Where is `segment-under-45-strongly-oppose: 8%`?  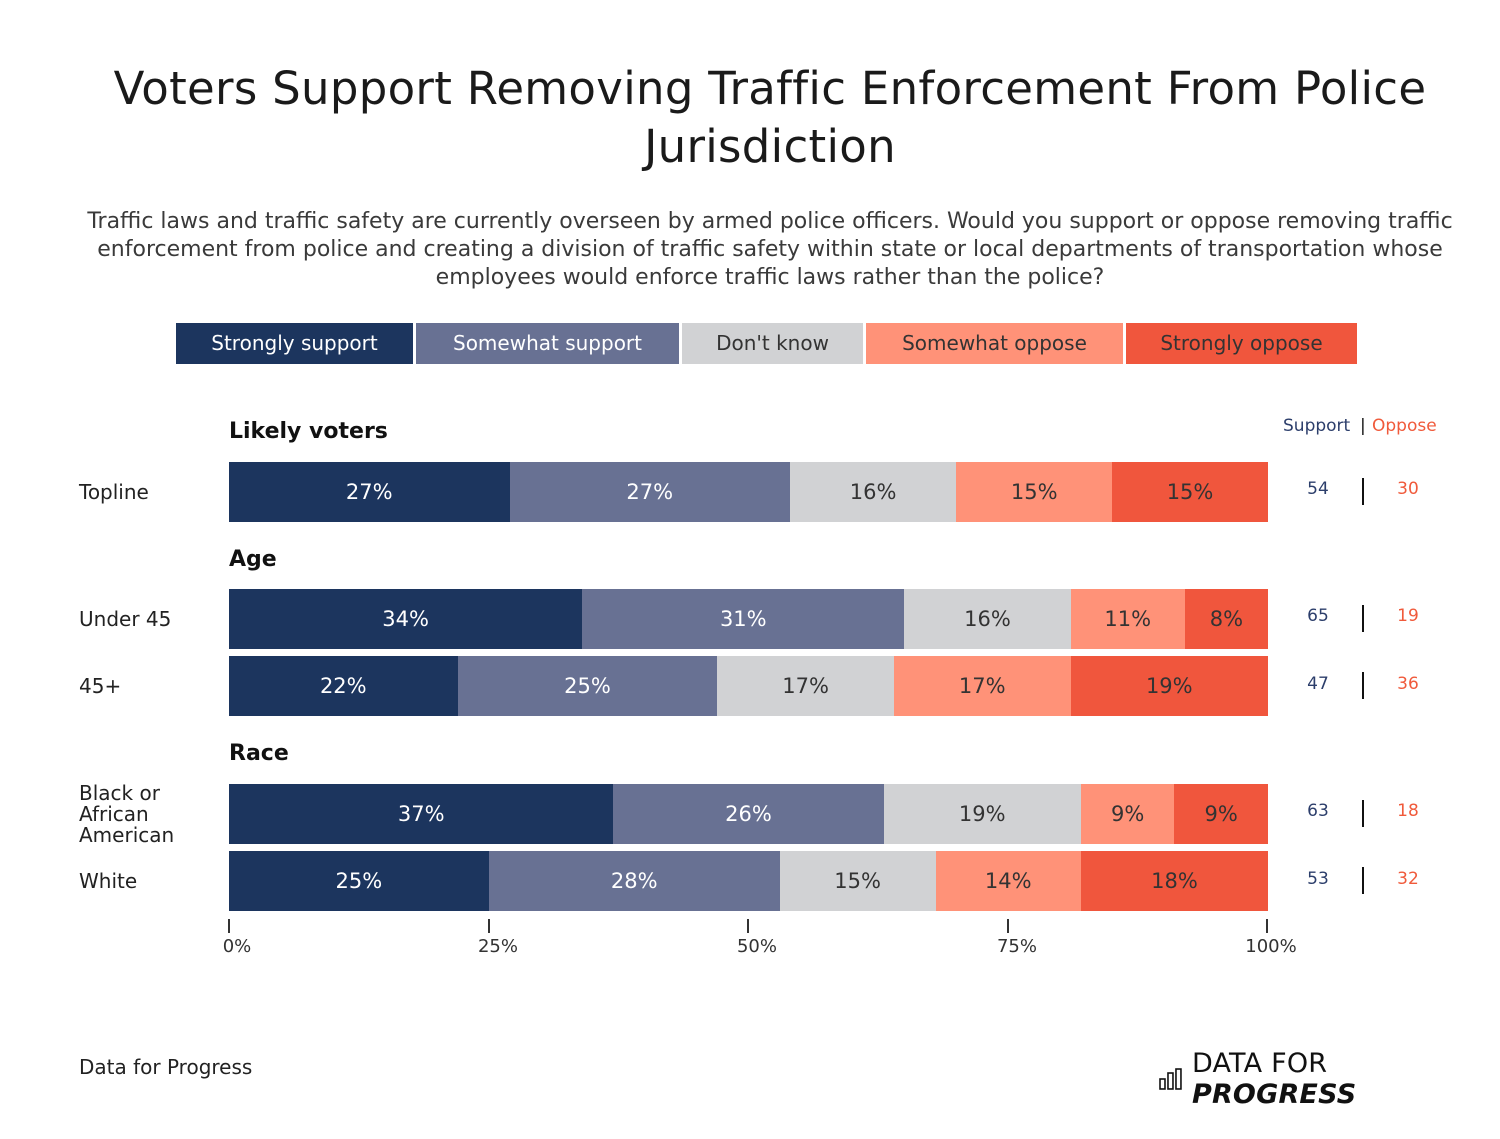
segment-under-45-strongly-oppose: 8% is located at coordinates (1226, 619).